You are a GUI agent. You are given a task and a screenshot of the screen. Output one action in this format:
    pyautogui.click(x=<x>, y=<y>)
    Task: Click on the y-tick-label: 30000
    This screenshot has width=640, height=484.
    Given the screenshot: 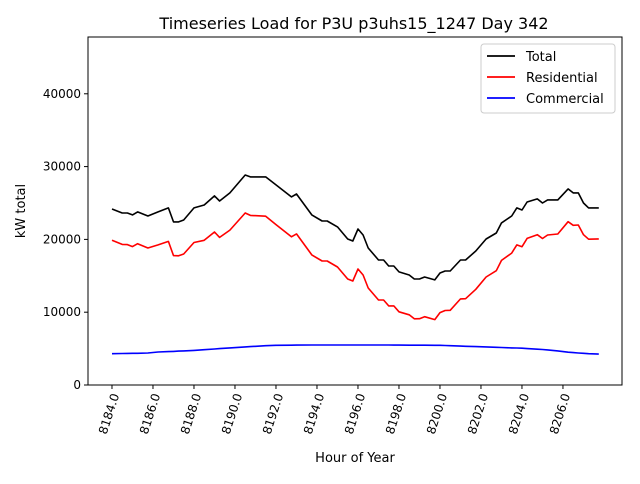 What is the action you would take?
    pyautogui.click(x=62, y=167)
    